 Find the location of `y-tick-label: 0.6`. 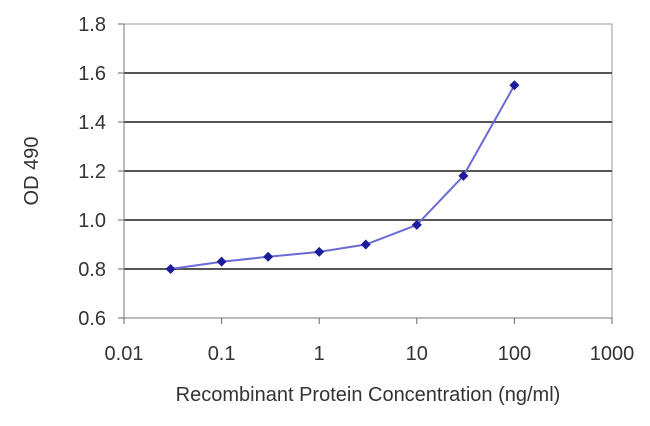

y-tick-label: 0.6 is located at coordinates (92, 319).